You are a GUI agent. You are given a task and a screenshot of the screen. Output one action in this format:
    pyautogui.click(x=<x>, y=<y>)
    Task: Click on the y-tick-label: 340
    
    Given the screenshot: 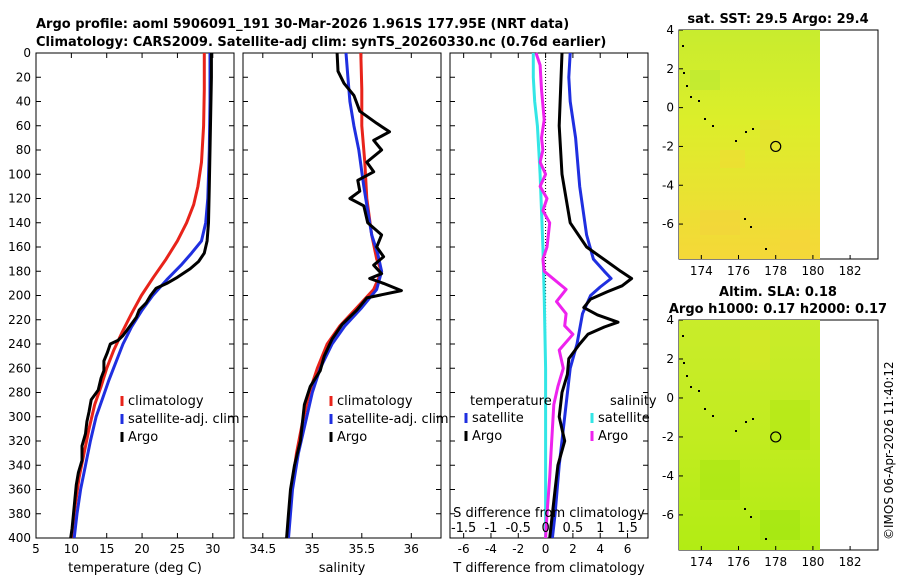 What is the action you would take?
    pyautogui.click(x=19, y=465)
    